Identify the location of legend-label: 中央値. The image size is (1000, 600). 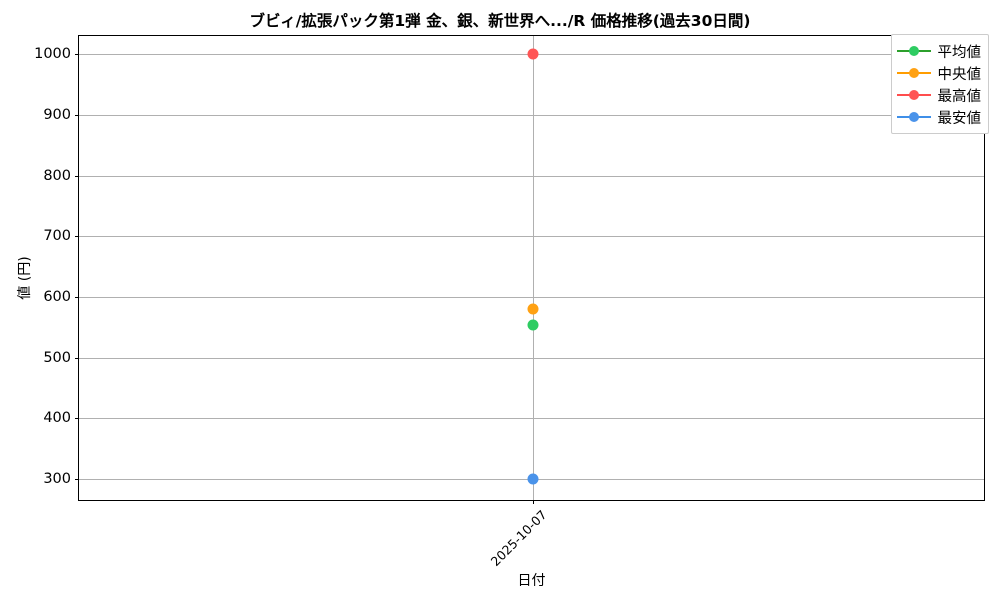
(959, 74).